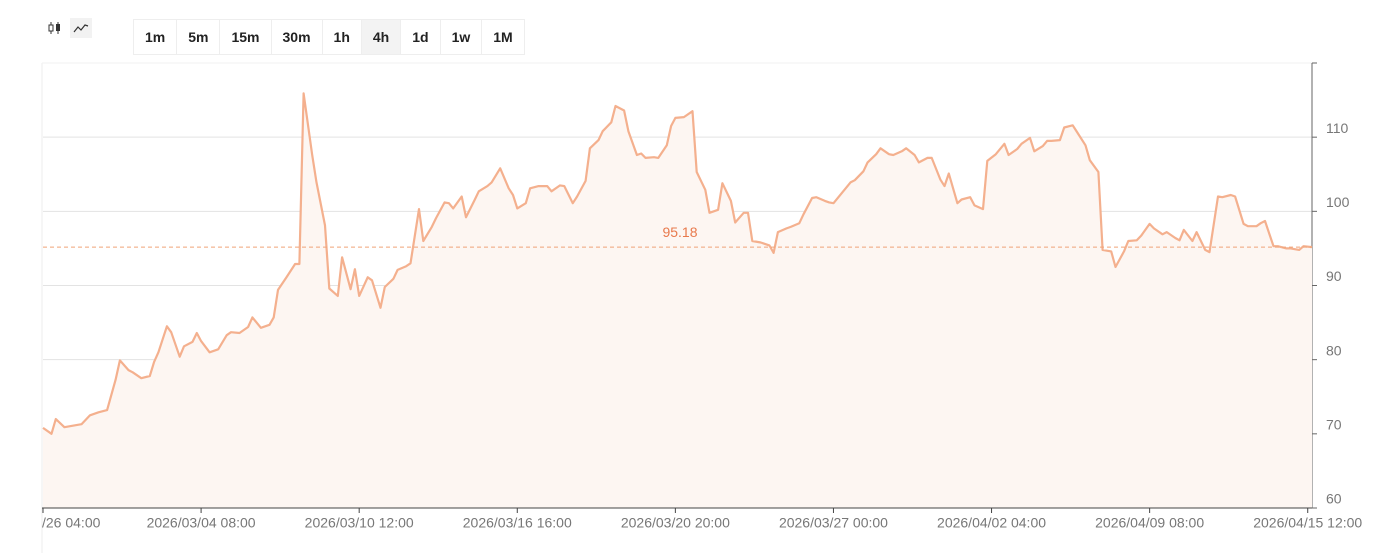 The image size is (1394, 553). Describe the element at coordinates (246, 37) in the screenshot. I see `interval-button: 15m` at that location.